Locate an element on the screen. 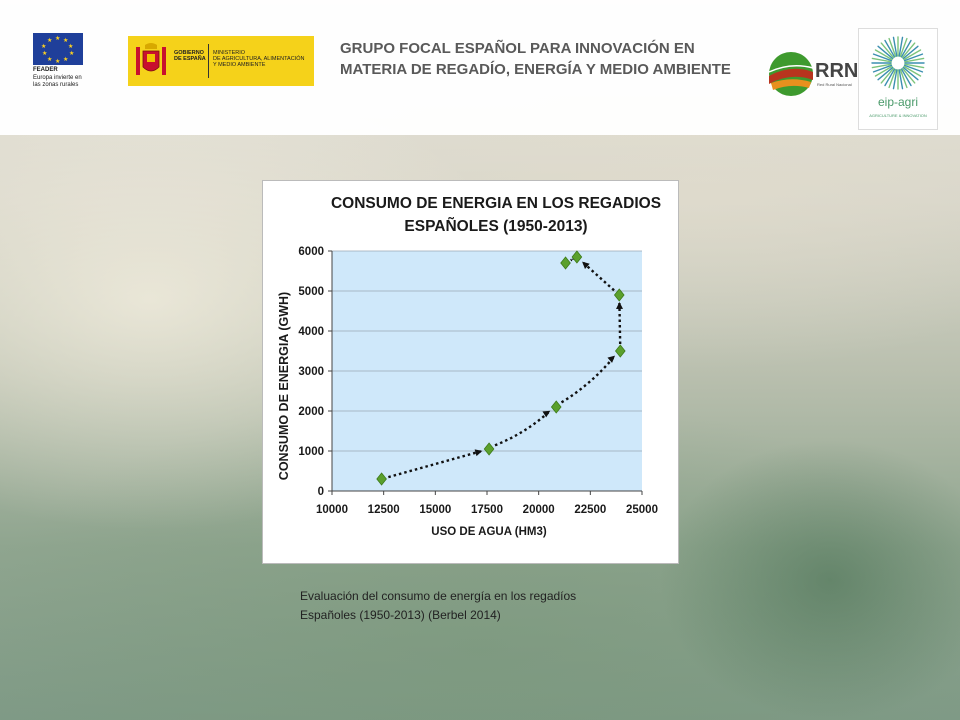 The height and width of the screenshot is (720, 960). page-title-line1: GRUPO FOCAL ESPAÑOL PARA INNOVACIÓN EN is located at coordinates (517, 48).